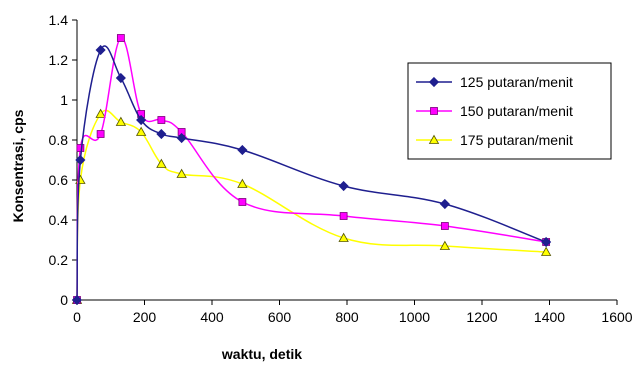  Describe the element at coordinates (59, 60) in the screenshot. I see `y-tick-label: 1.2` at that location.